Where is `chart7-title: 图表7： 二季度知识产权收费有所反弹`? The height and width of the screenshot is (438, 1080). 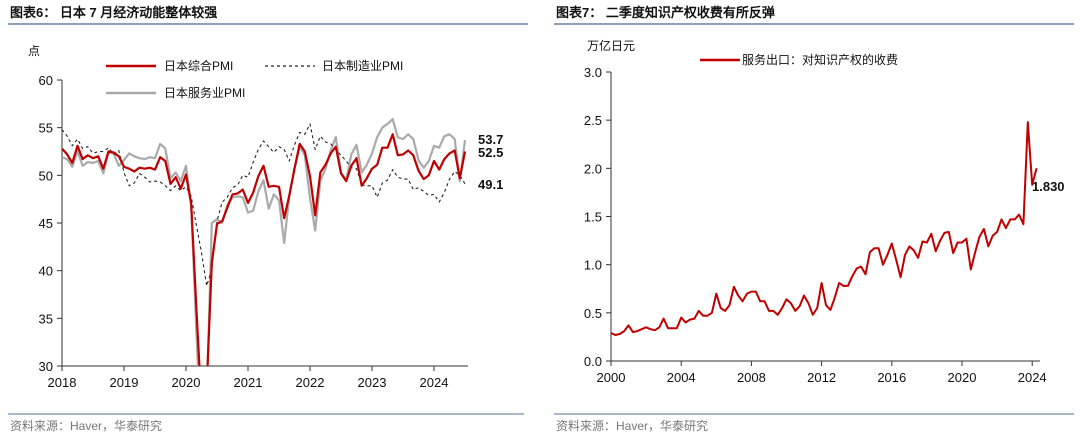
chart7-title: 图表7： 二季度知识产权收费有所反弹 is located at coordinates (665, 12).